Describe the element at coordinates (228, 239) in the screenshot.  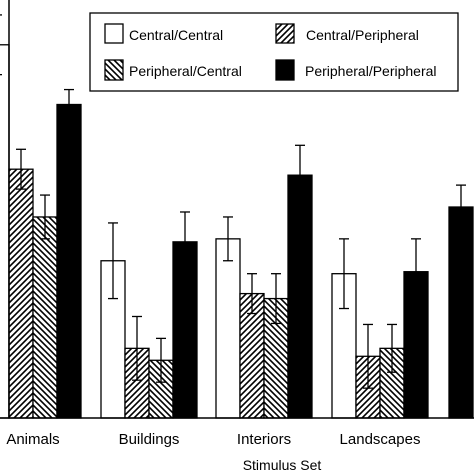
I see `error-bar-interiors-central-central` at that location.